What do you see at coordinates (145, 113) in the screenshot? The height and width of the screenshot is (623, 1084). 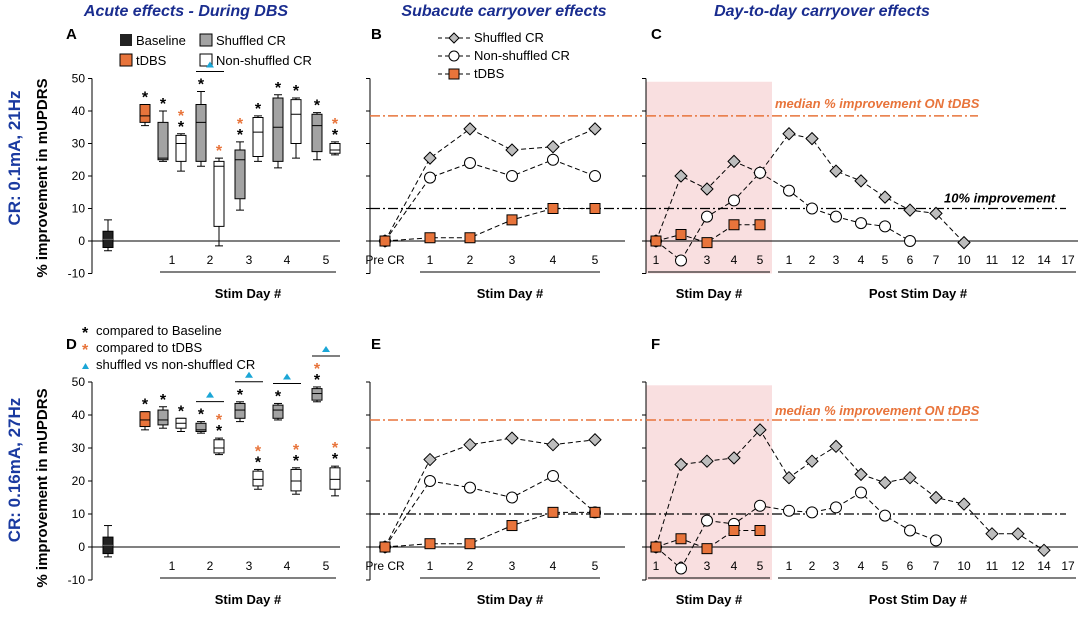 I see `box-tdbs` at bounding box center [145, 113].